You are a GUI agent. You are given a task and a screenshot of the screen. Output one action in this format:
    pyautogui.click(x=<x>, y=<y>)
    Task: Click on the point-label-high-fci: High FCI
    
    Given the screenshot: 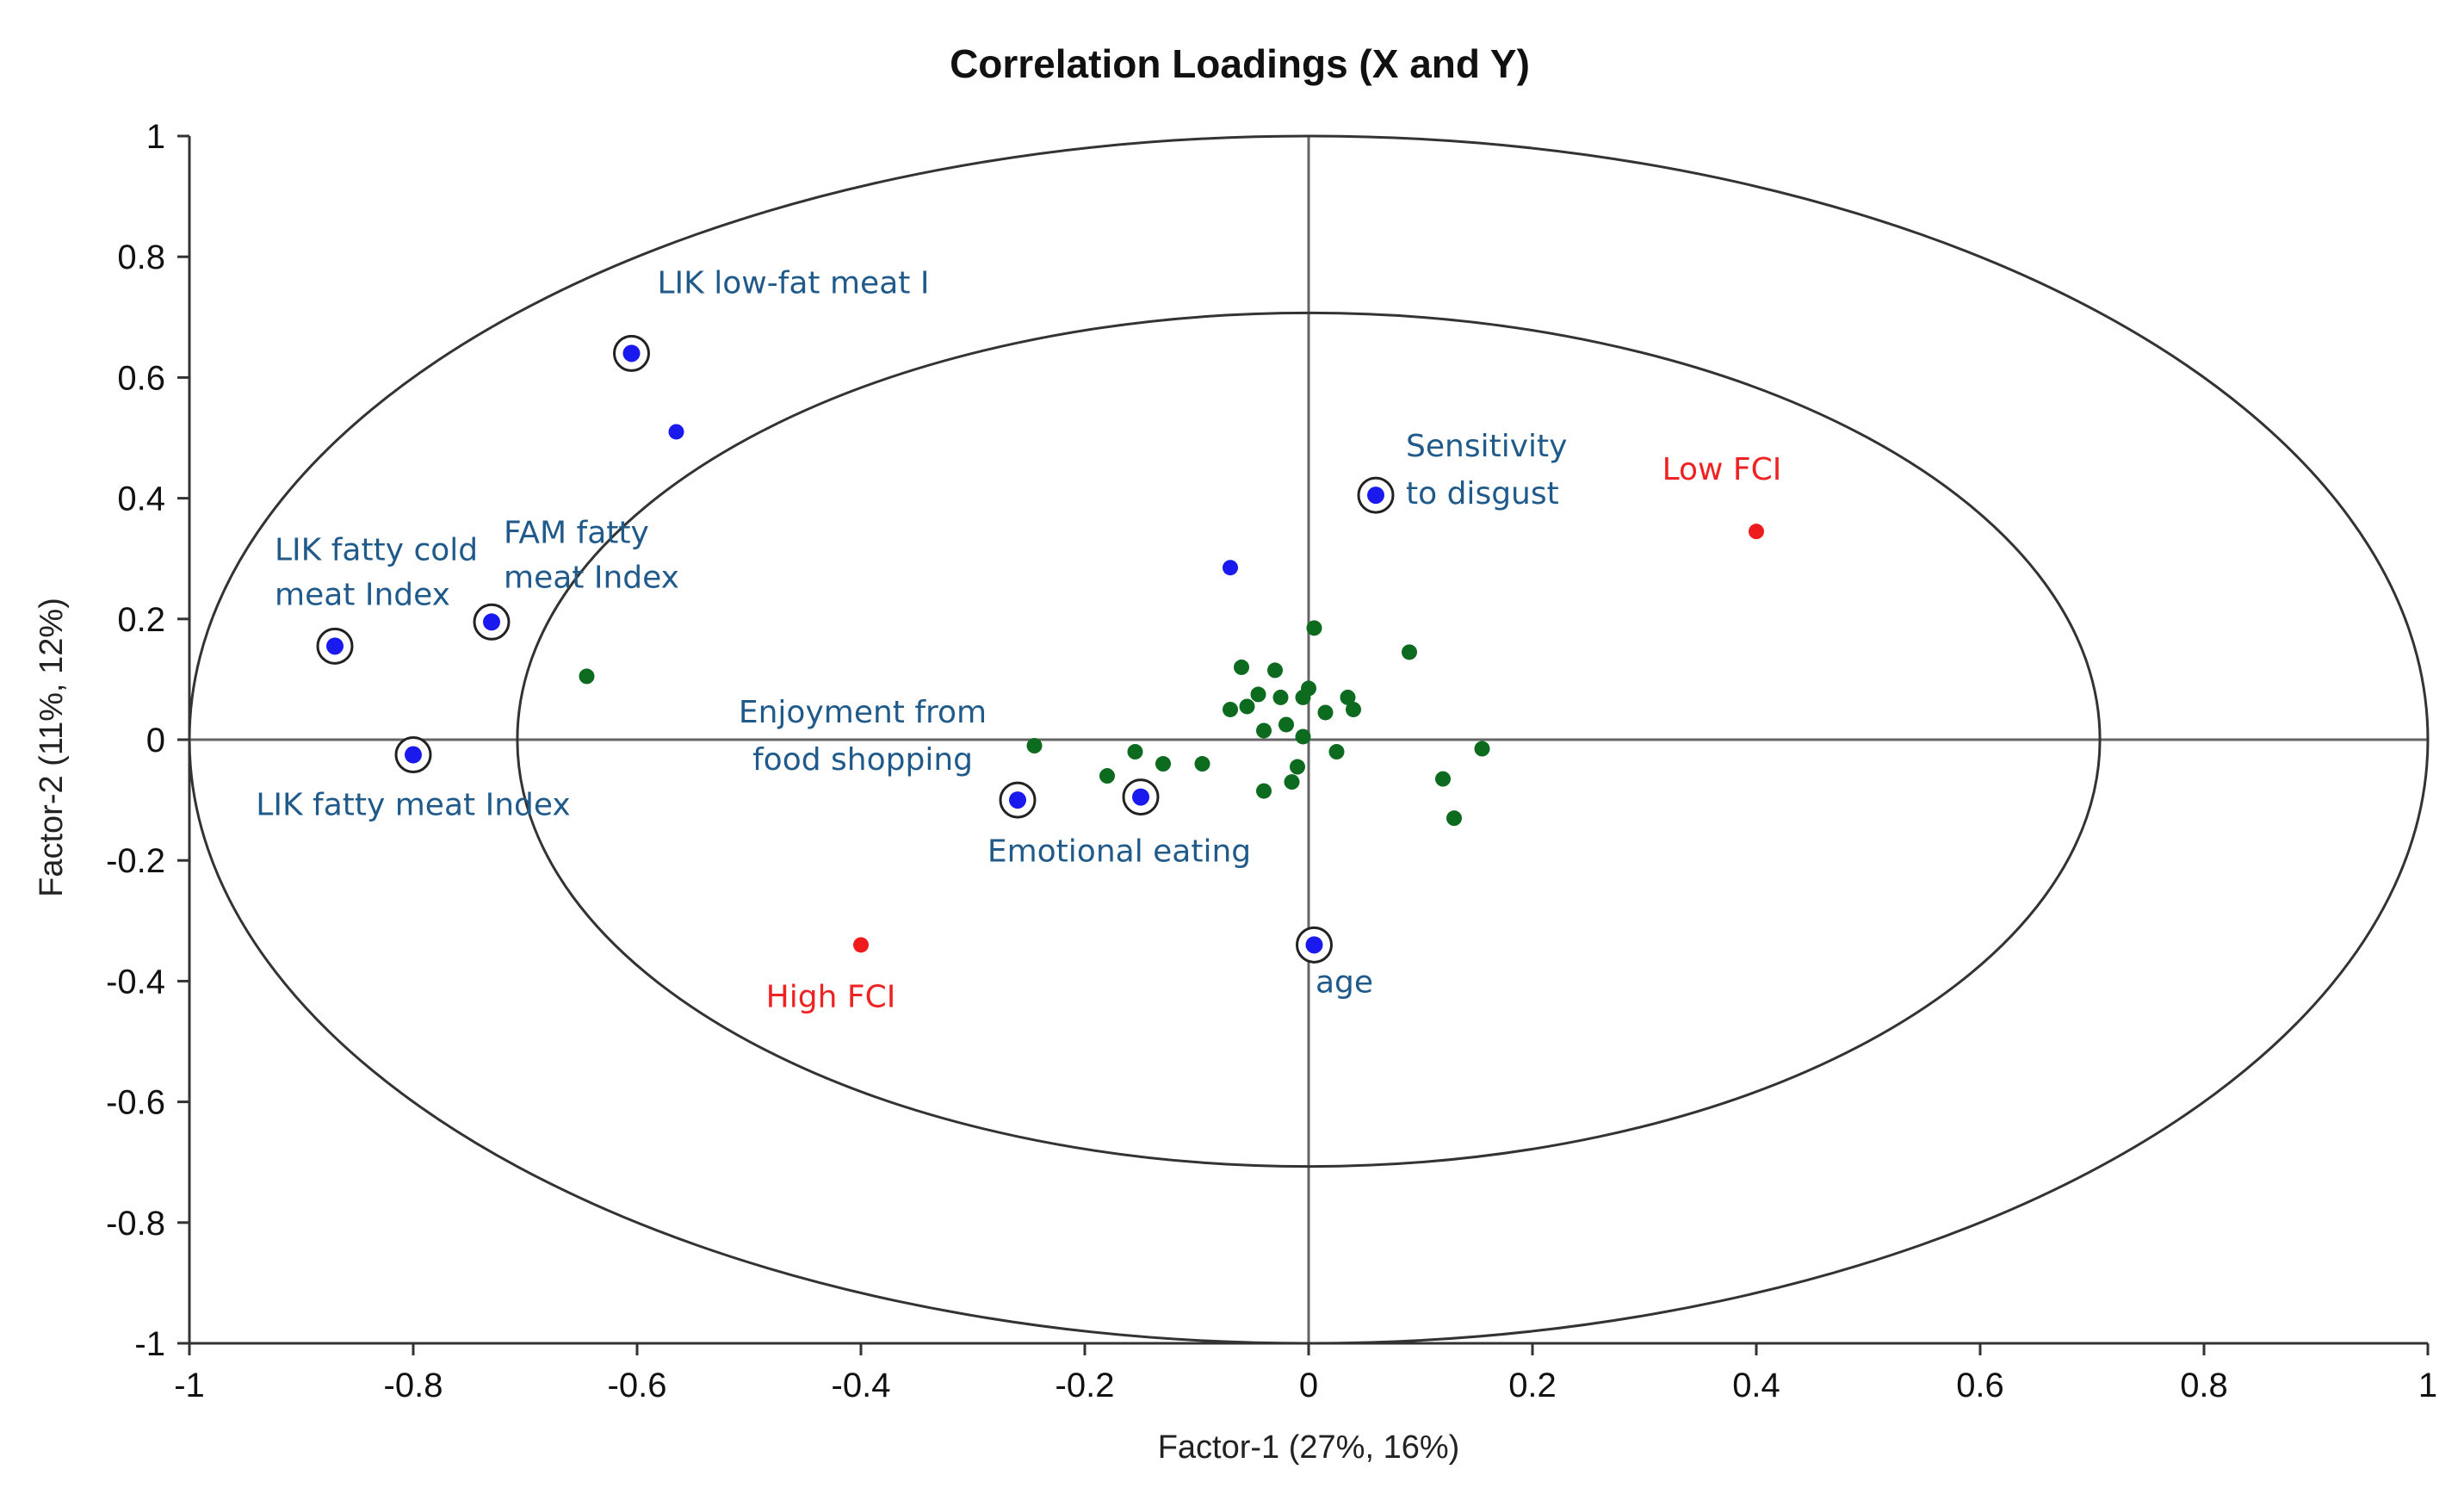 What is the action you would take?
    pyautogui.click(x=831, y=997)
    